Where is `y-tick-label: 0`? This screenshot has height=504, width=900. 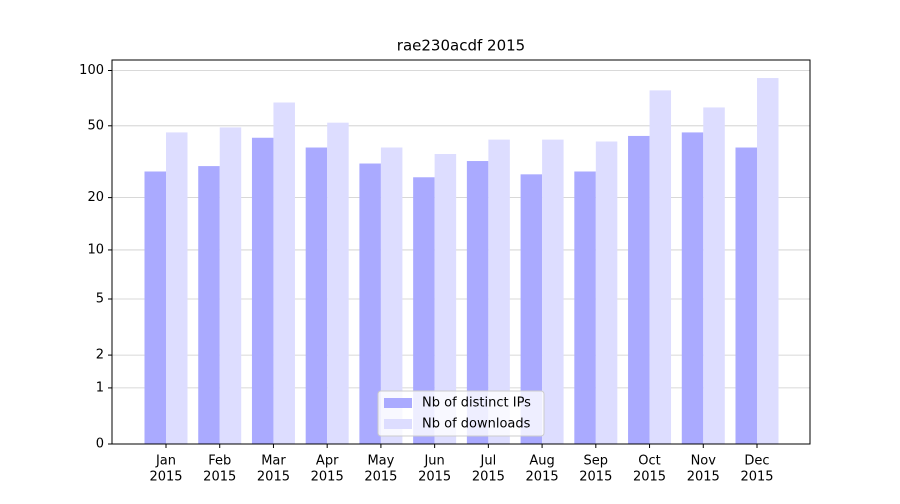 y-tick-label: 0 is located at coordinates (100, 444).